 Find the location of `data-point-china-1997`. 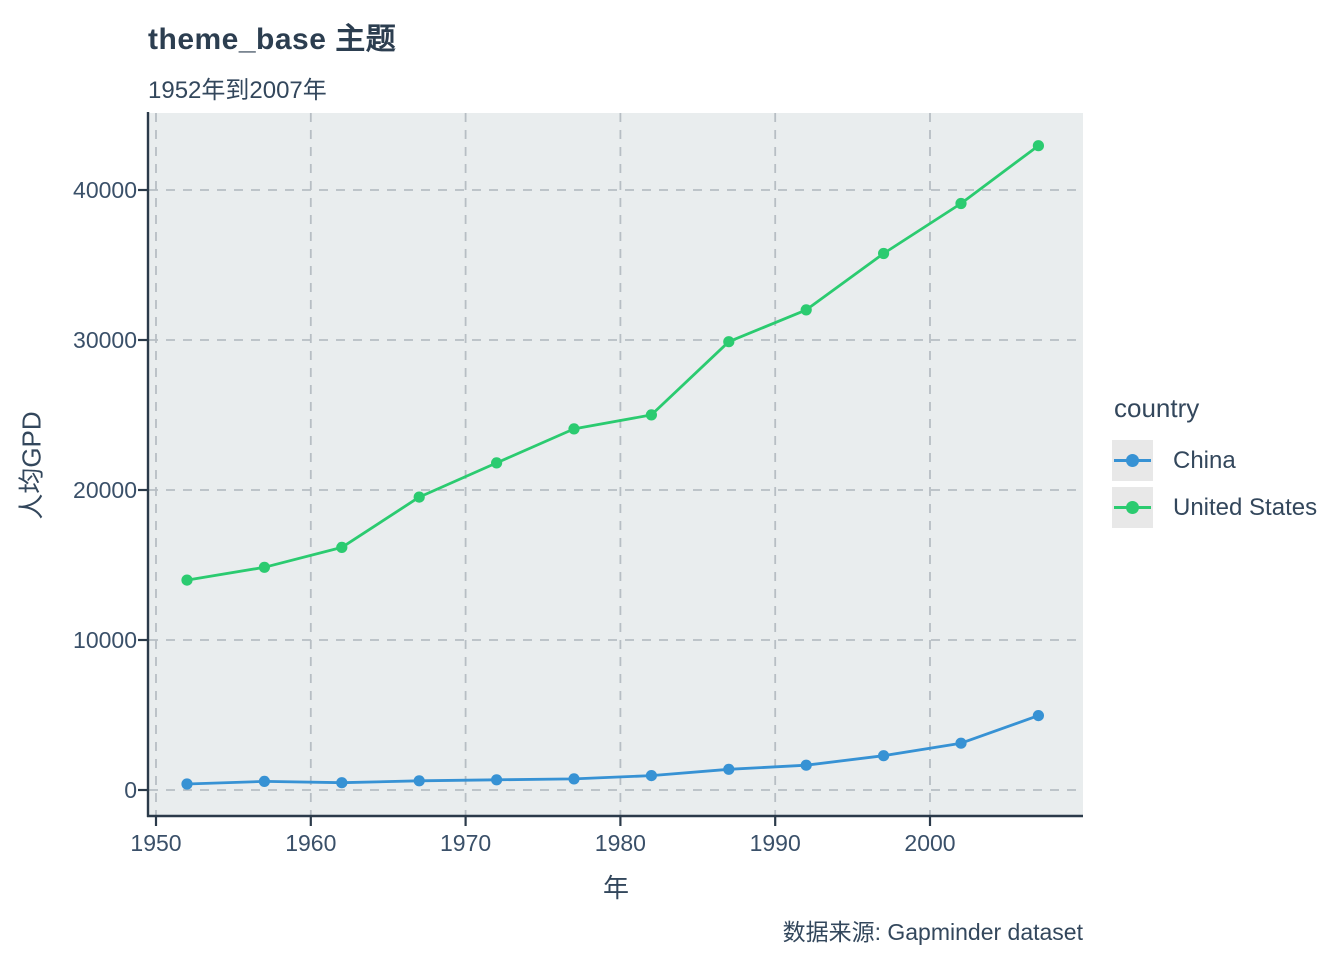

data-point-china-1997 is located at coordinates (884, 756).